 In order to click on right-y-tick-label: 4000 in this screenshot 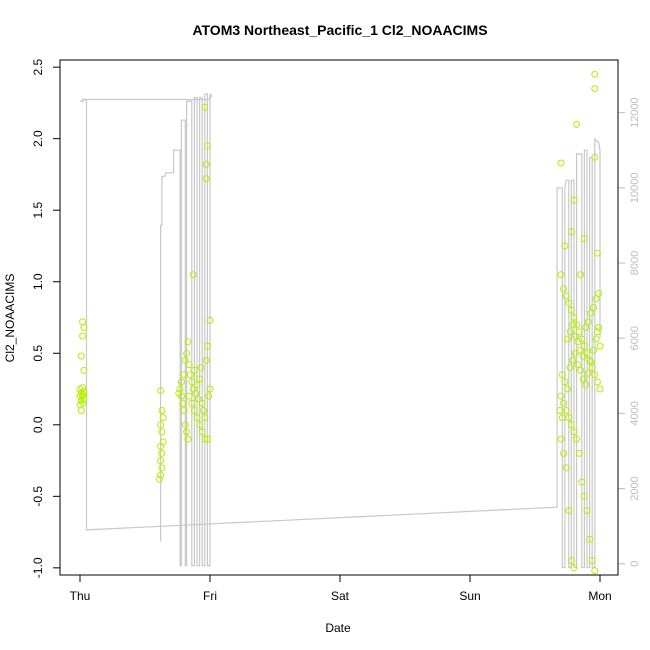, I will do `click(635, 413)`.